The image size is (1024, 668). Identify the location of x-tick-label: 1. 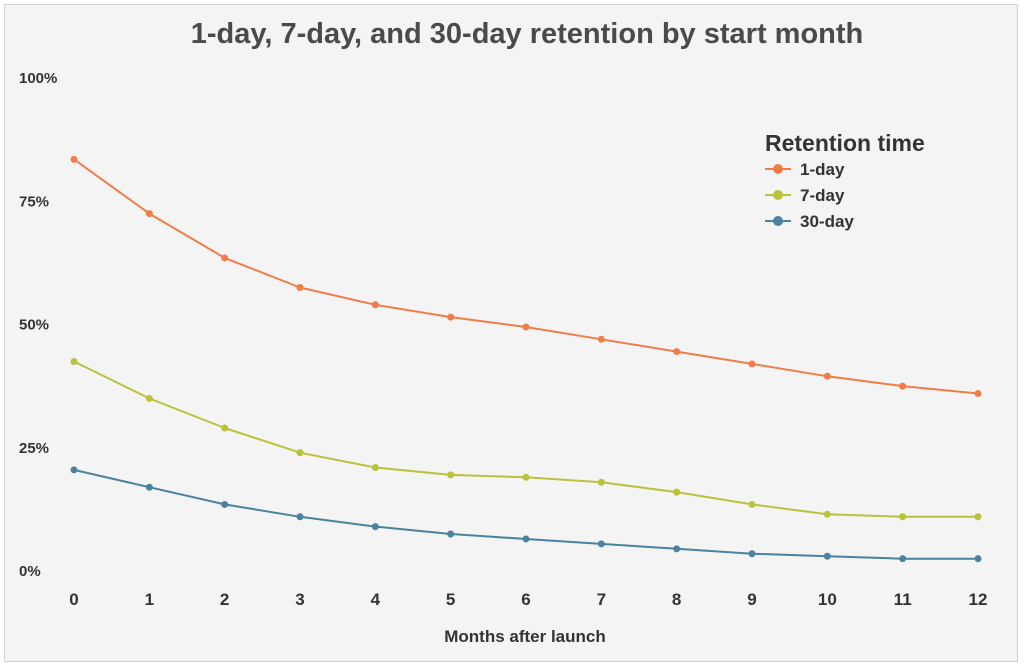
(149, 599).